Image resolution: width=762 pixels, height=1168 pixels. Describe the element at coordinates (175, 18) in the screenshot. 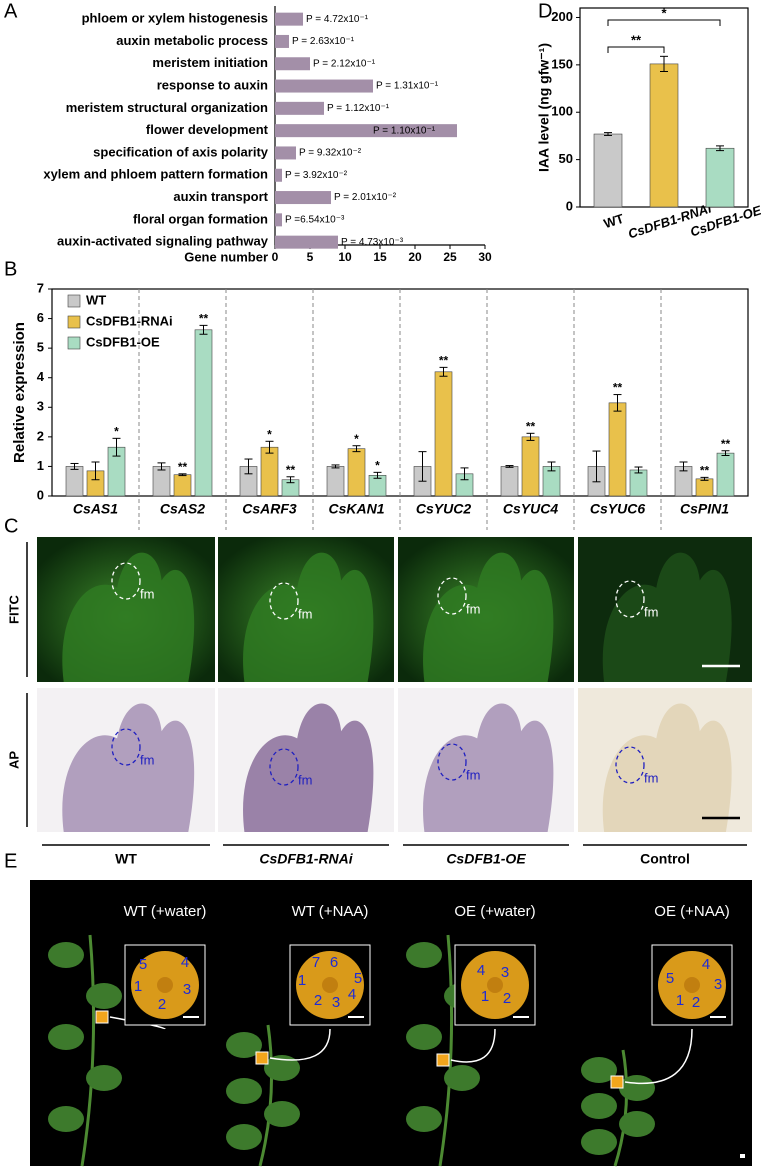

I see `category-label: phloem or xylem histogenesis` at that location.